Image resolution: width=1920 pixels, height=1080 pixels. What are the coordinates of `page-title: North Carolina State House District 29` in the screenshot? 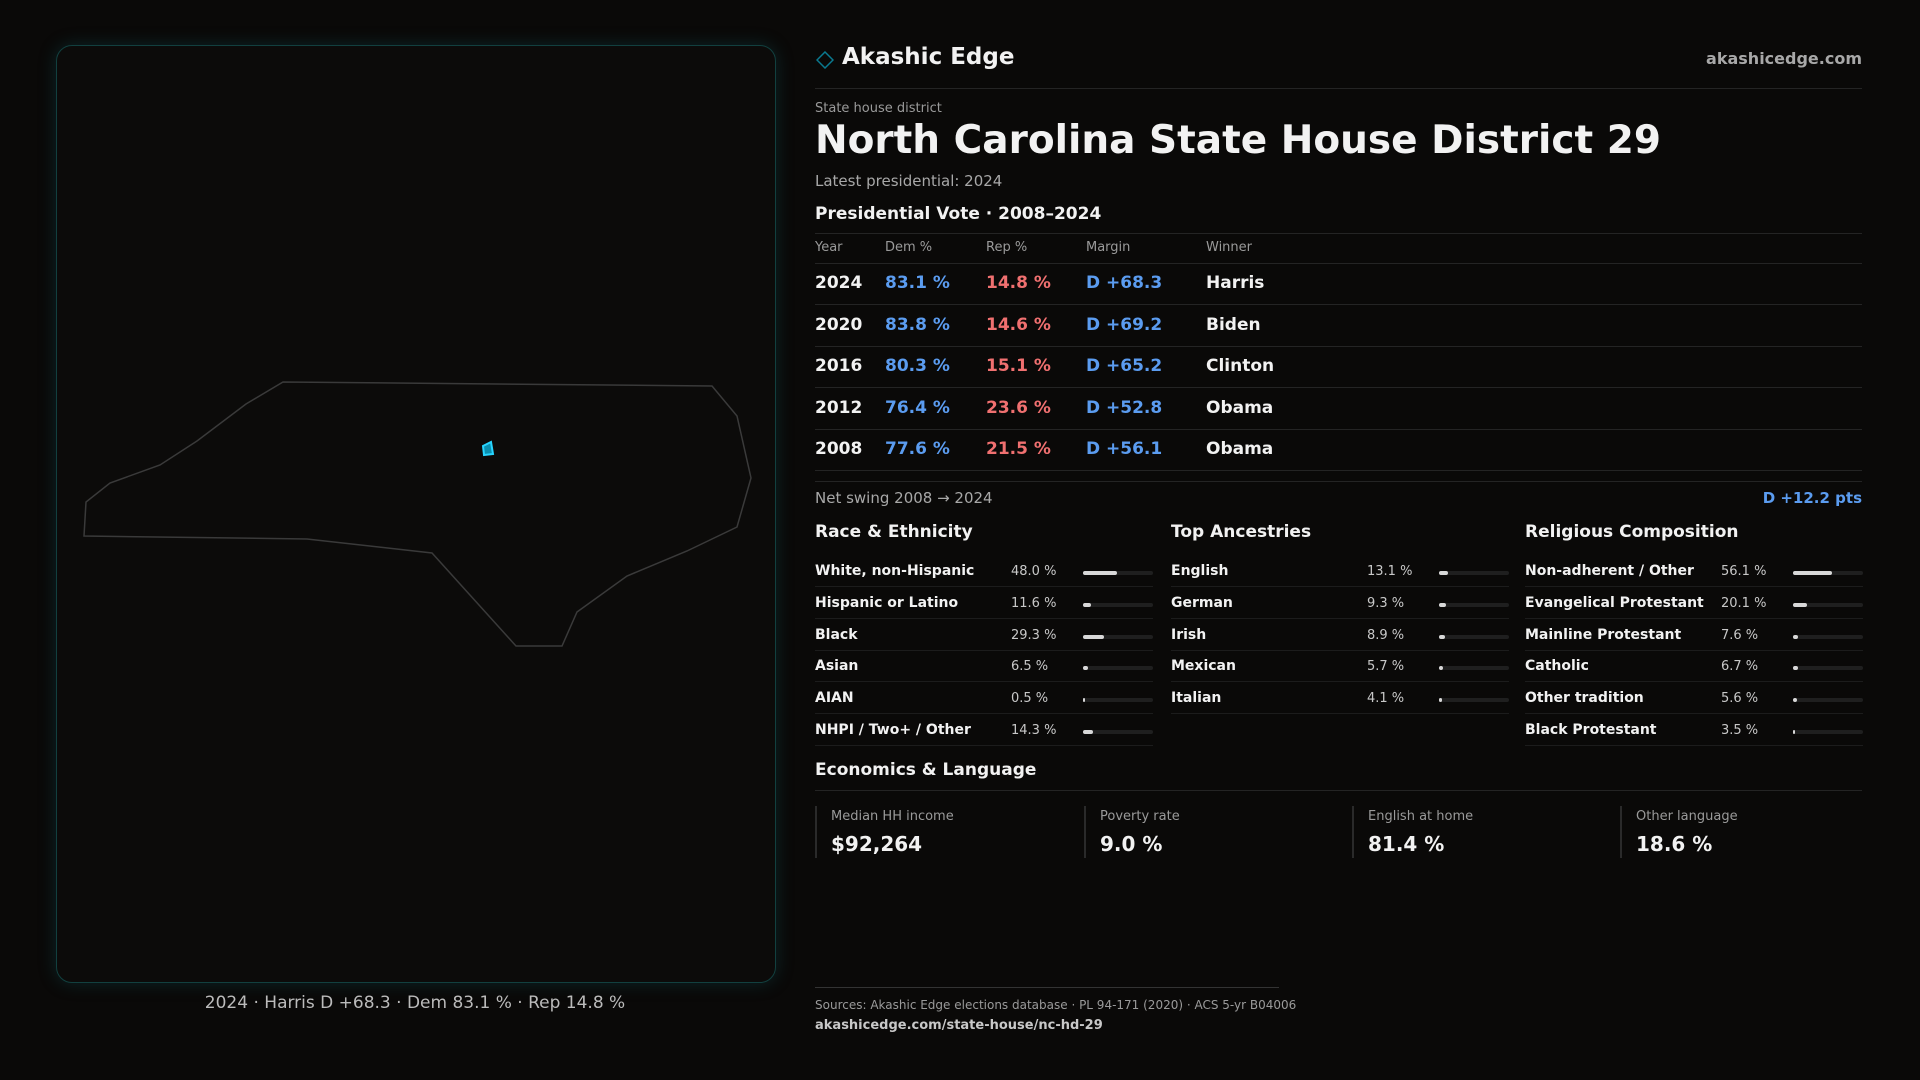 It's located at (1238, 140).